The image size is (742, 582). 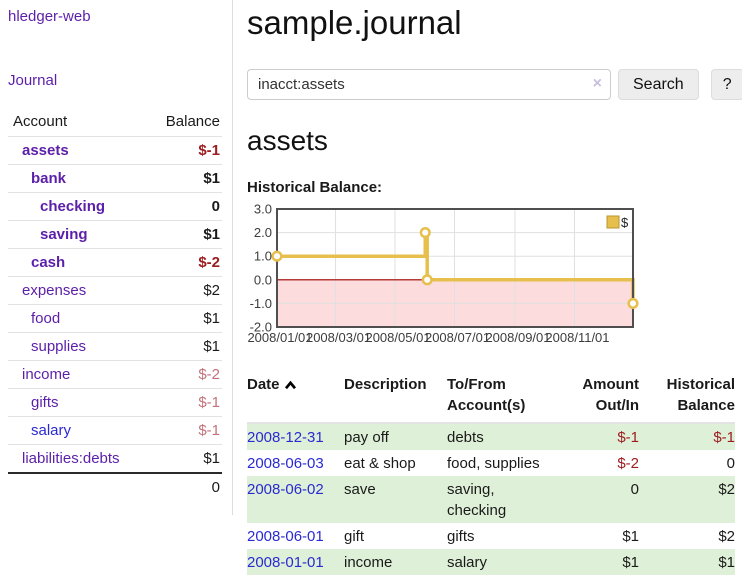 What do you see at coordinates (500, 399) in the screenshot?
I see `header-accounts: To/From Account(s)` at bounding box center [500, 399].